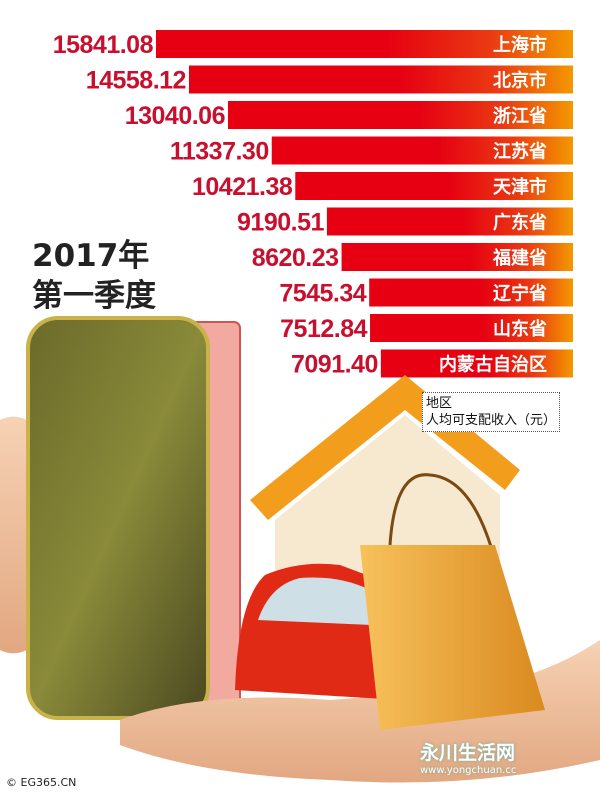  Describe the element at coordinates (441, 512) in the screenshot. I see `shopping-bag-handle` at that location.